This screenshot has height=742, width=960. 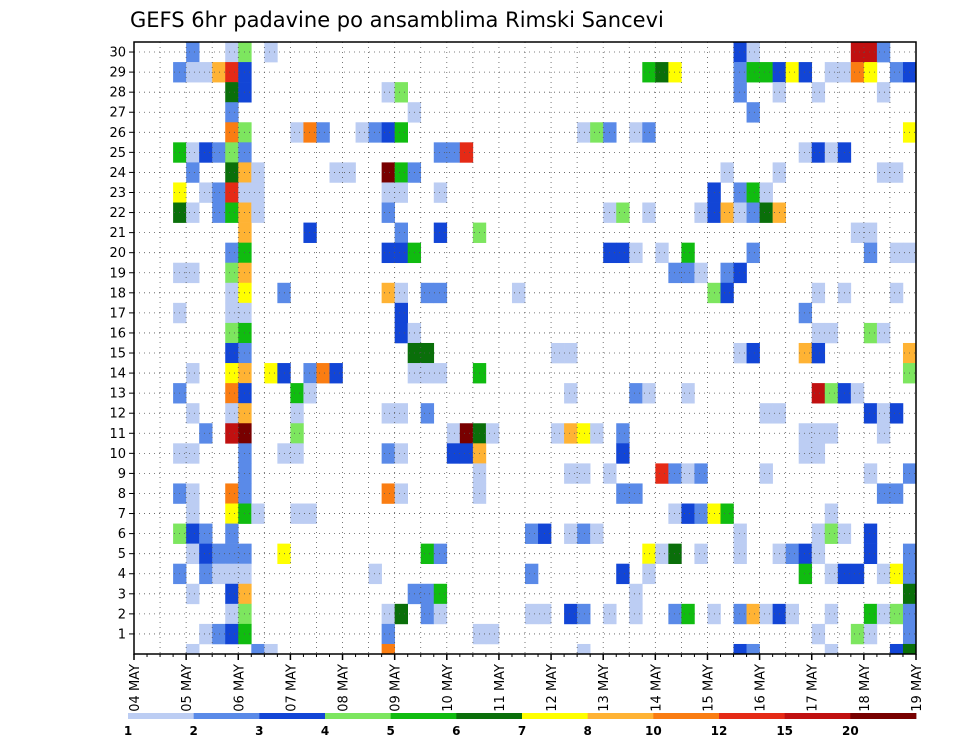 I want to click on y-tick-label: 27, so click(x=117, y=113).